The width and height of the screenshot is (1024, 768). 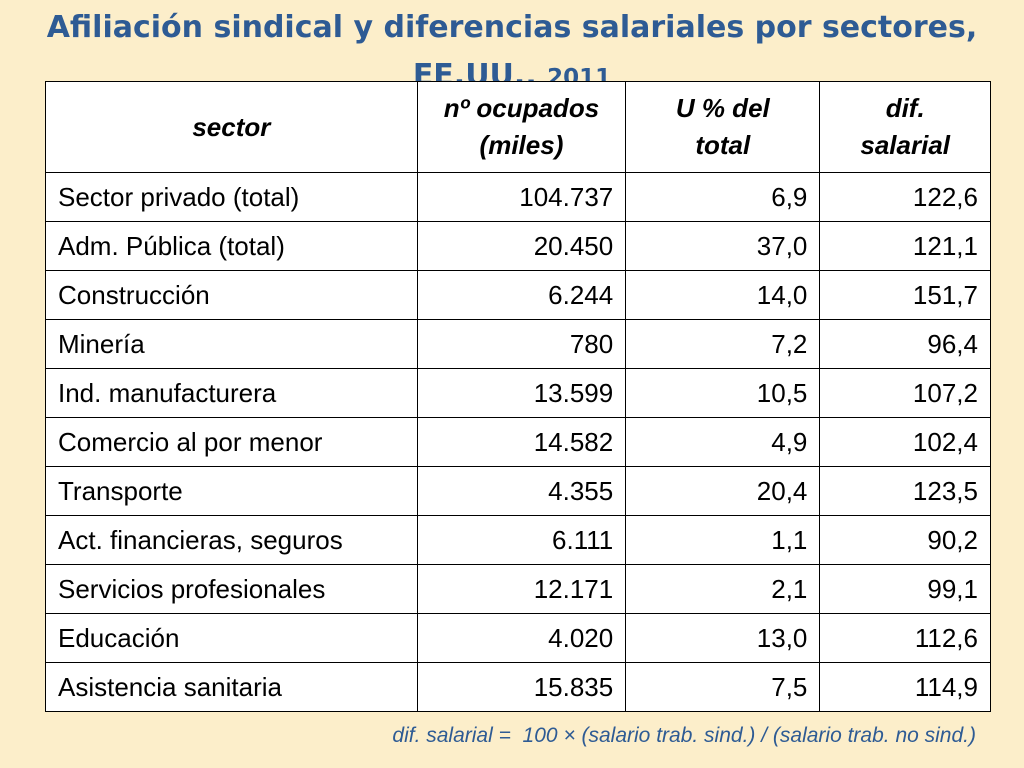 What do you see at coordinates (905, 127) in the screenshot?
I see `header-wage-diff: dif. salarial` at bounding box center [905, 127].